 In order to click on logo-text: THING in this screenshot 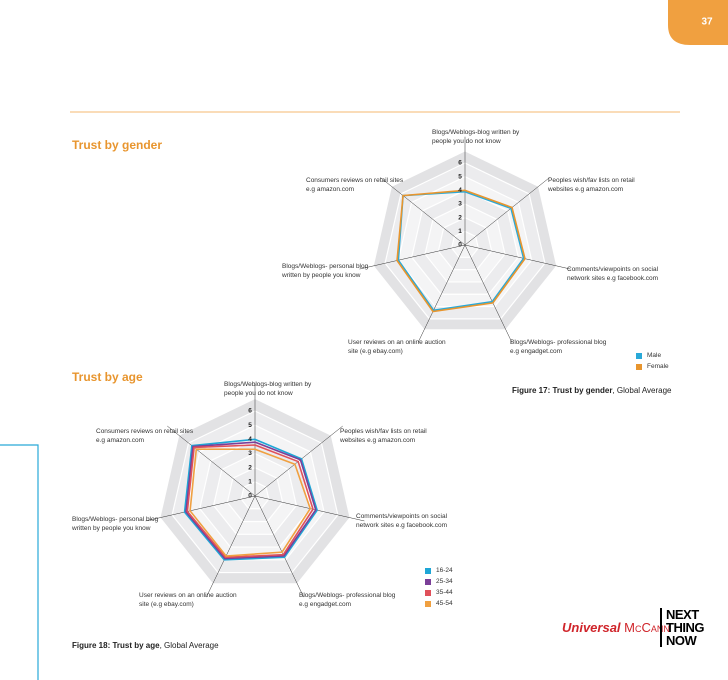, I will do `click(685, 627)`.